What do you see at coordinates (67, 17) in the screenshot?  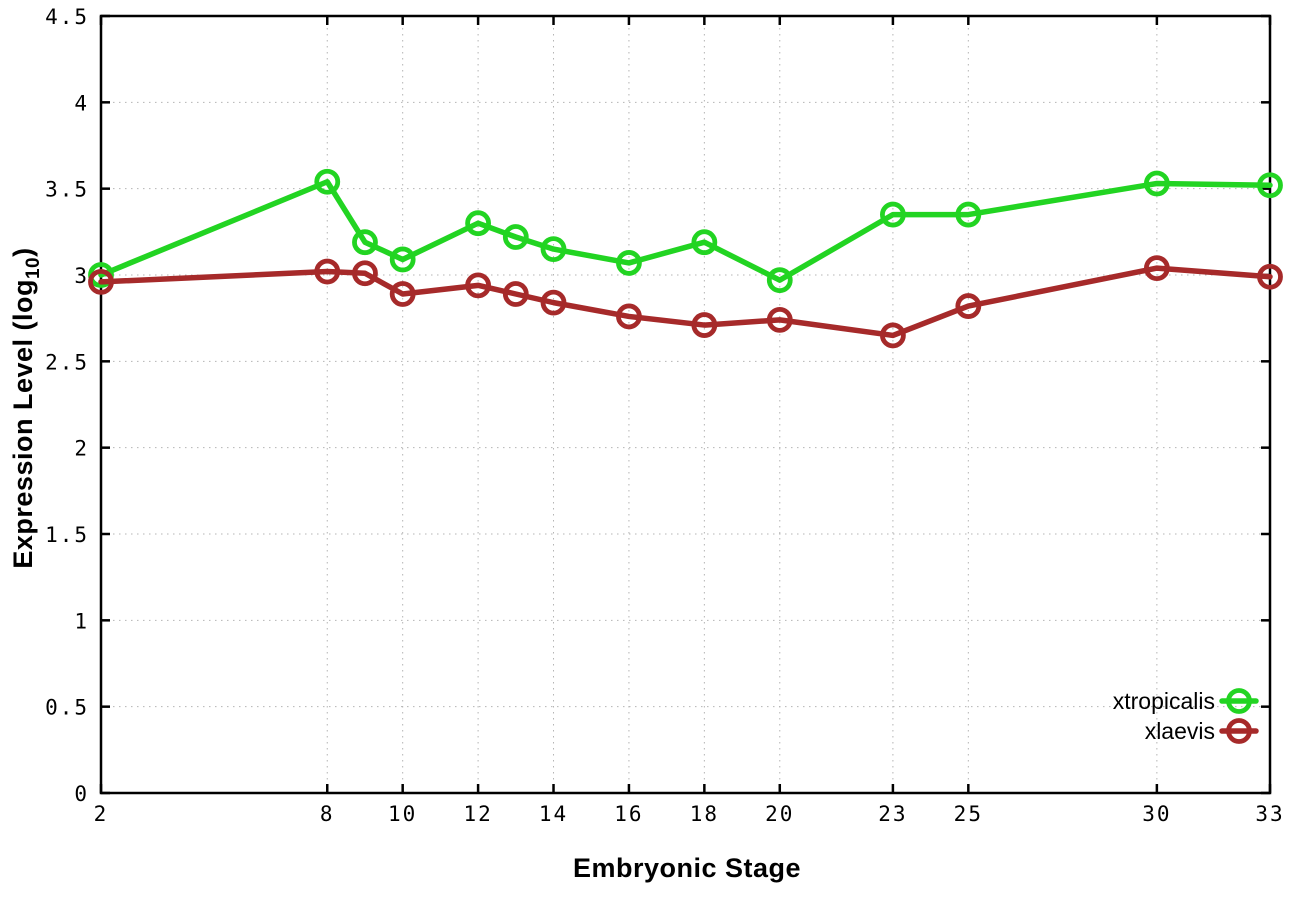 I see `y-tick-label: 4.5` at bounding box center [67, 17].